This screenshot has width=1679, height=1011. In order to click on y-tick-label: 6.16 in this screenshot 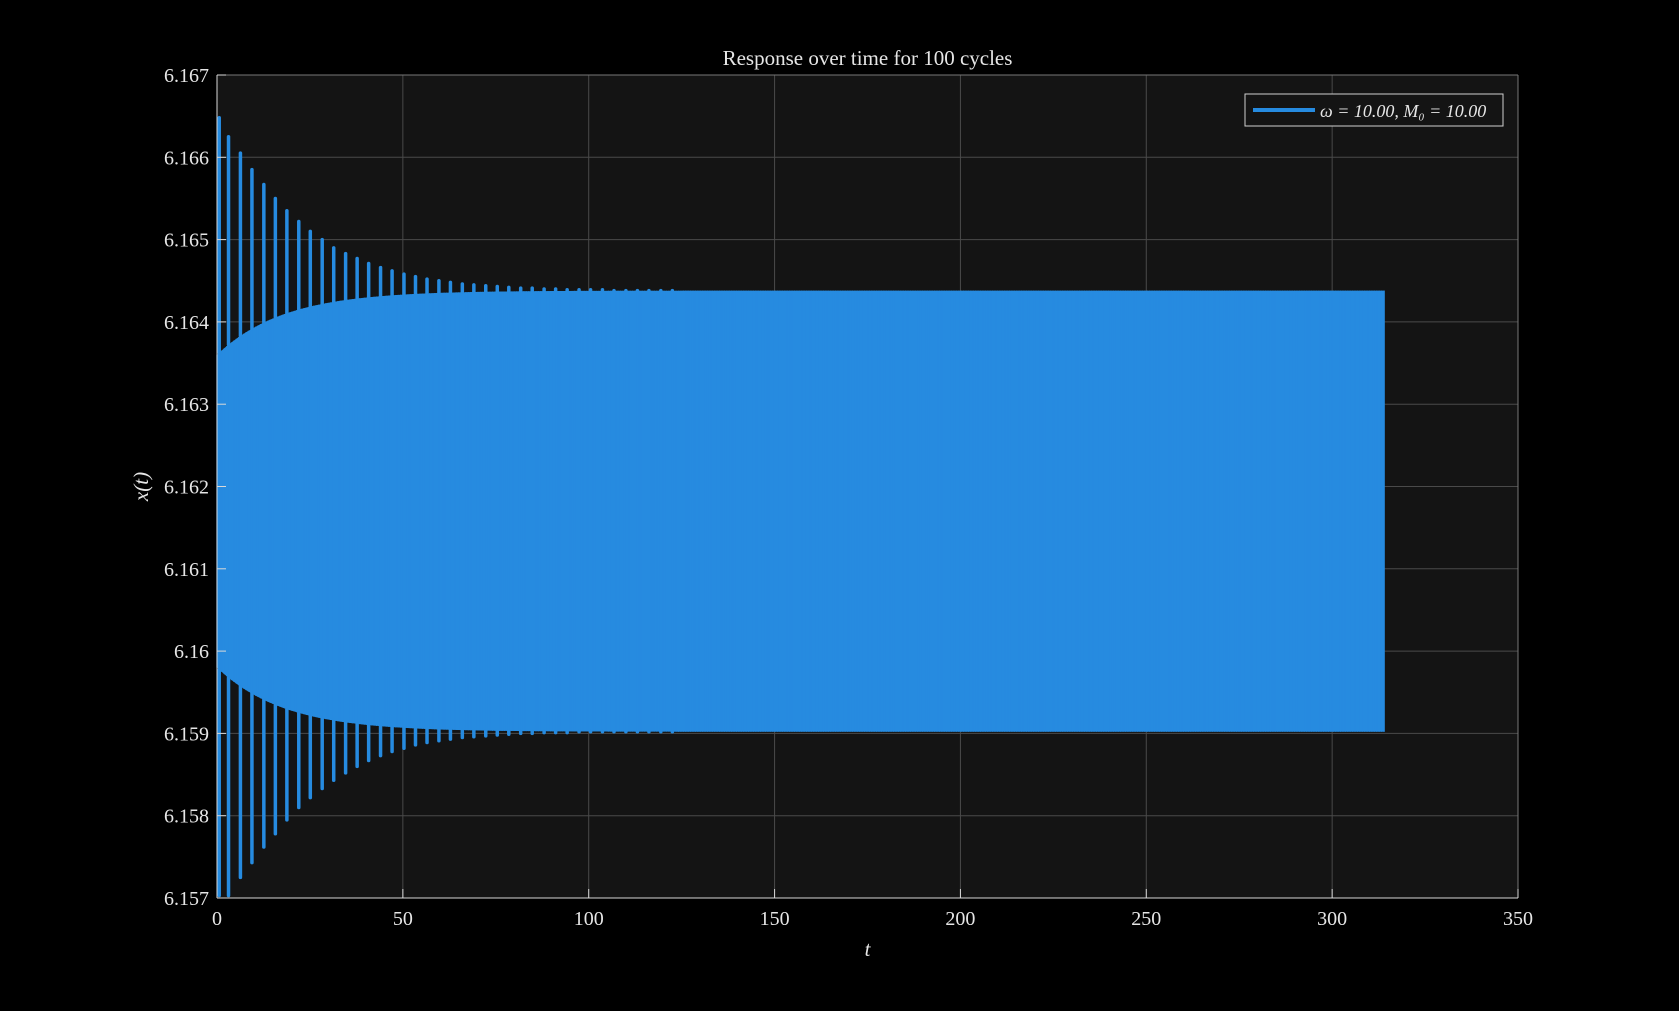, I will do `click(191, 652)`.